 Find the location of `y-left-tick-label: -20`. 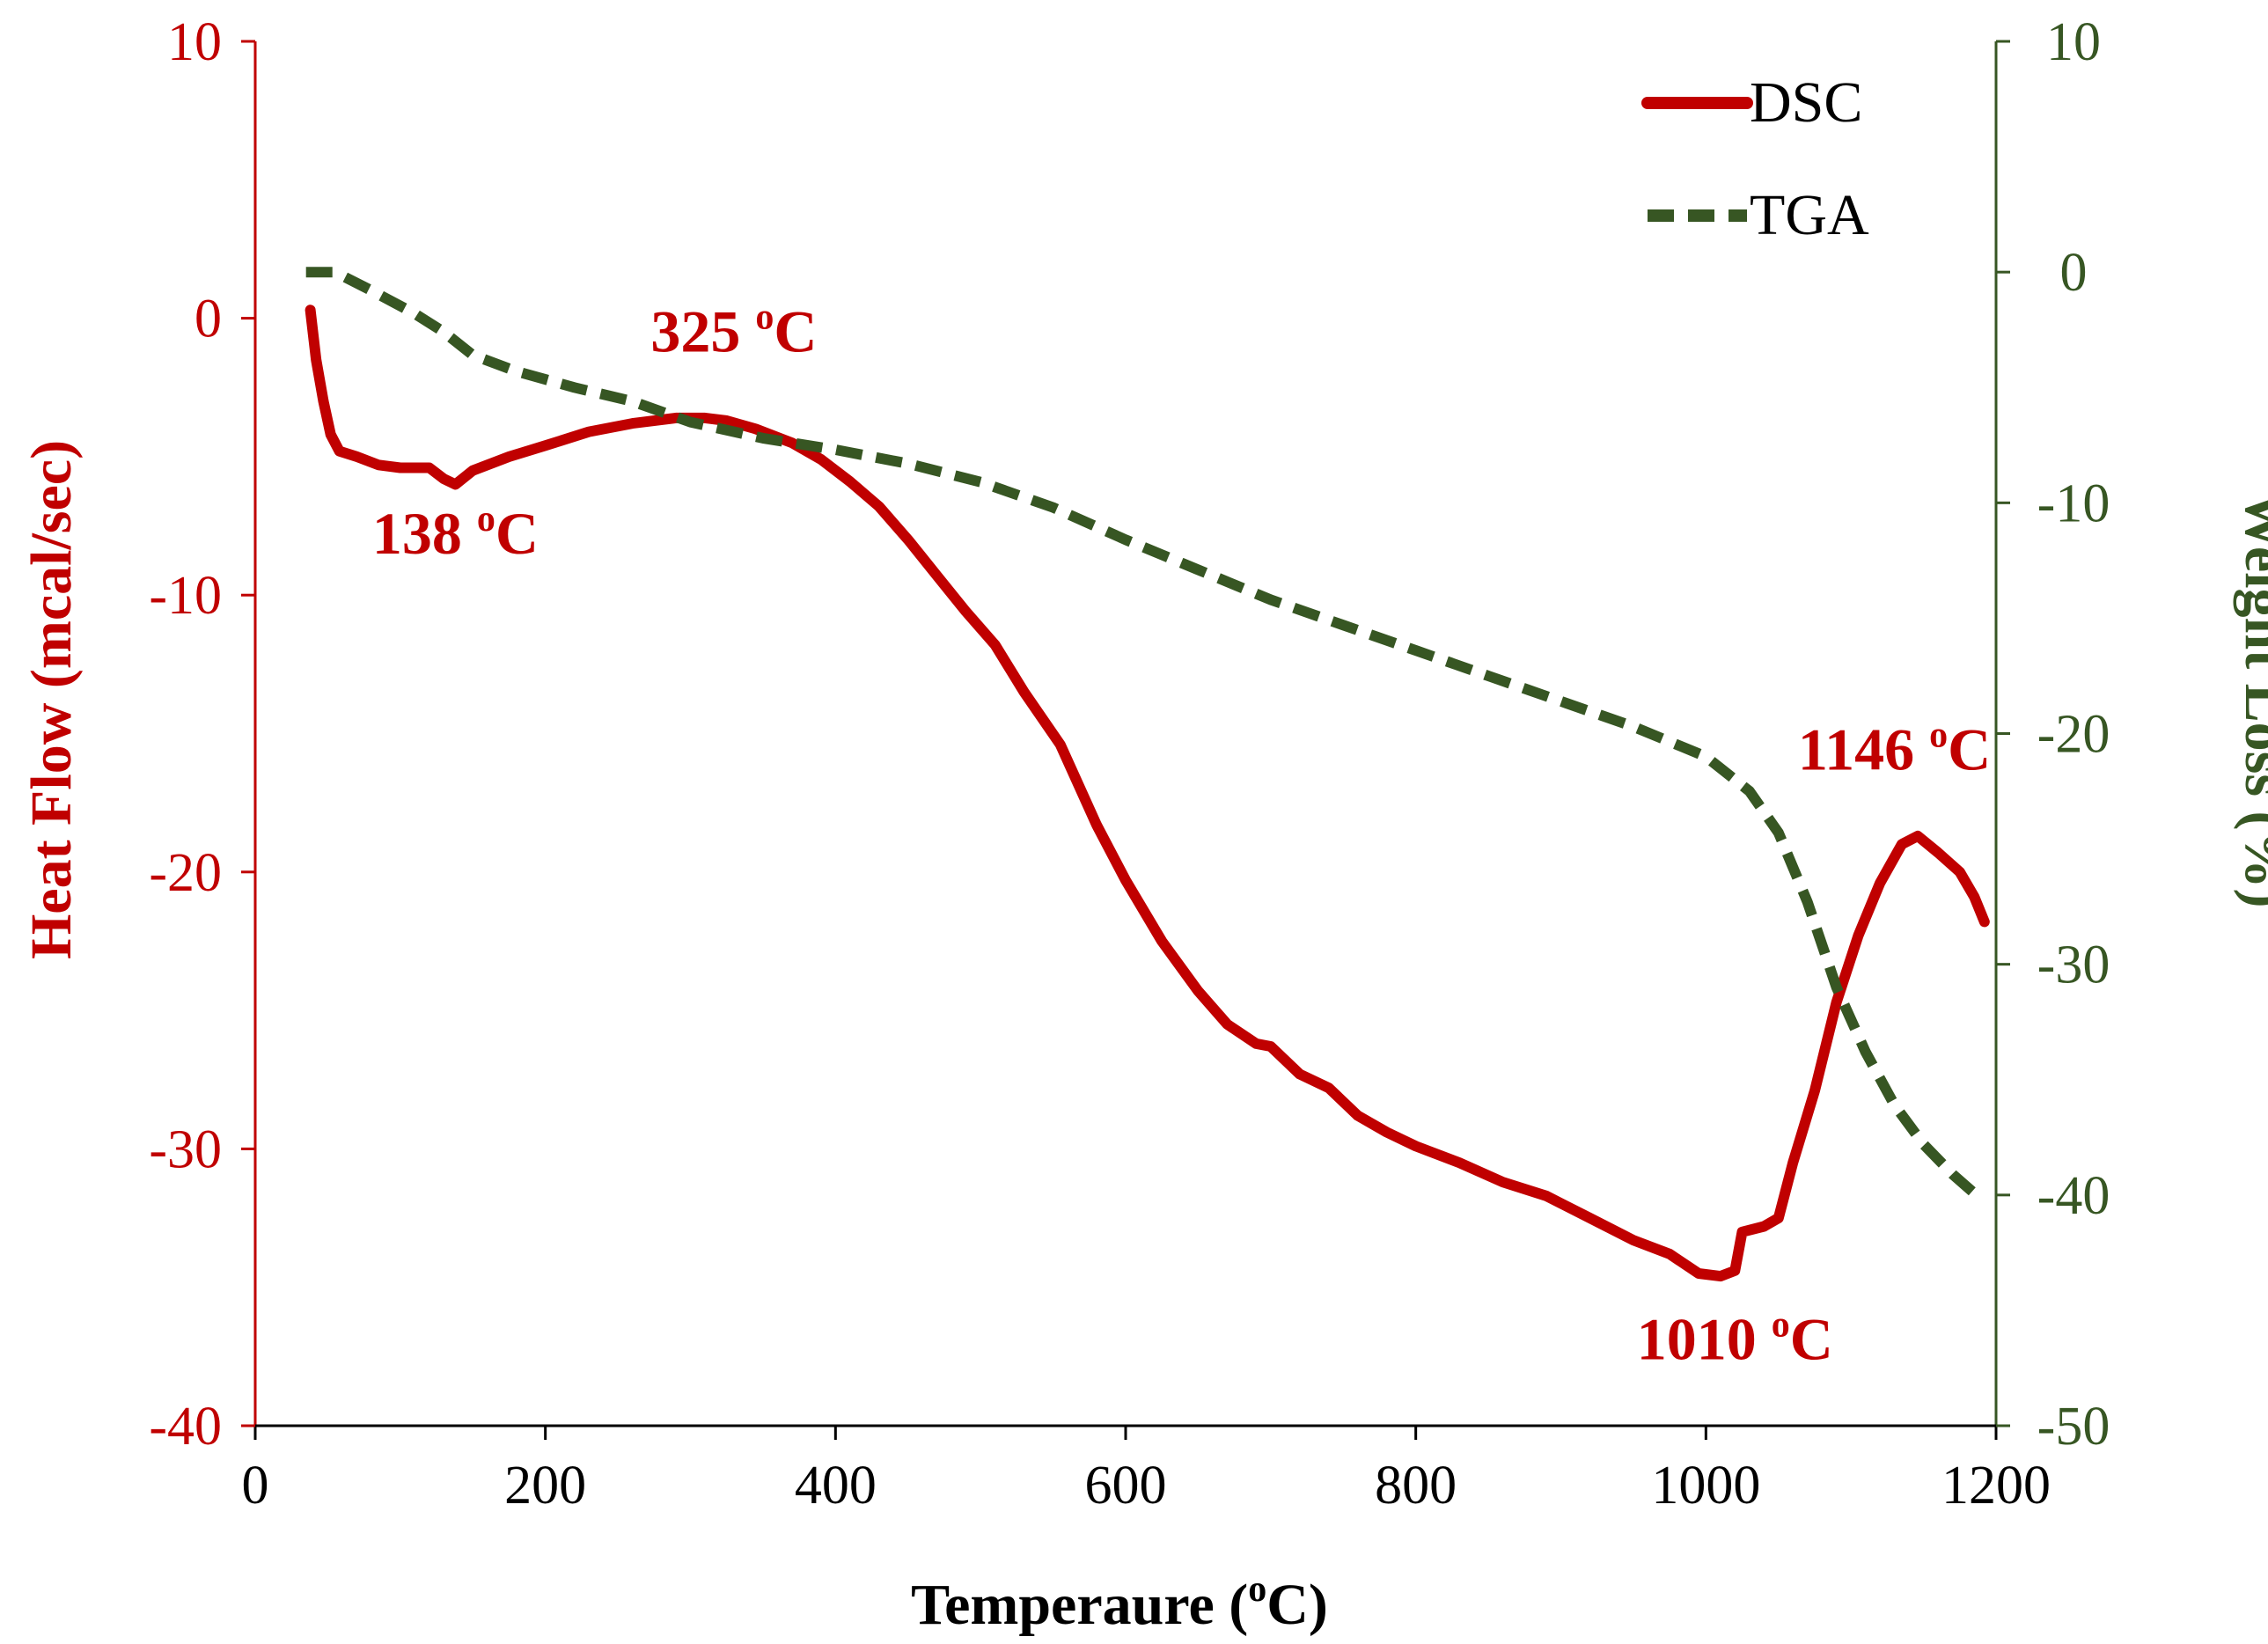

y-left-tick-label: -20 is located at coordinates (185, 873).